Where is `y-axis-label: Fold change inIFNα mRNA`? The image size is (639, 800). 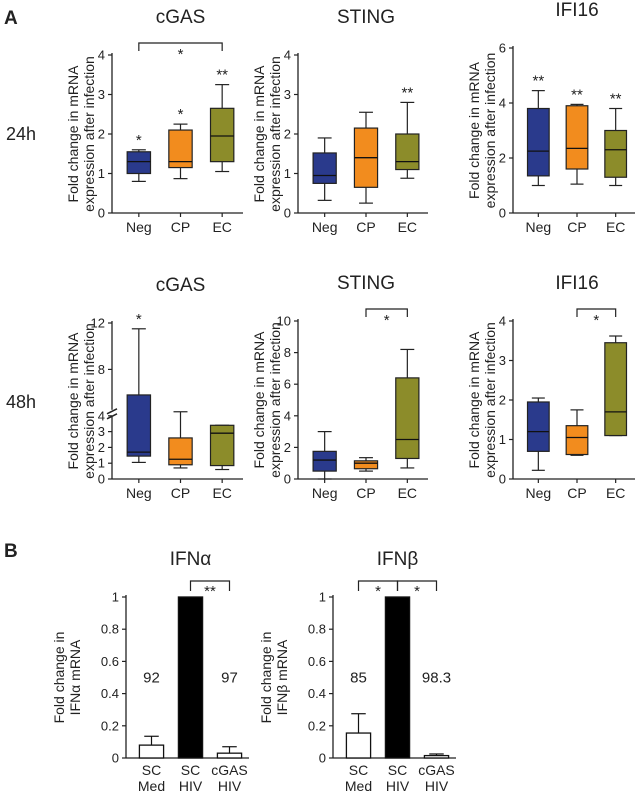 y-axis-label: Fold change inIFNα mRNA is located at coordinates (67, 678).